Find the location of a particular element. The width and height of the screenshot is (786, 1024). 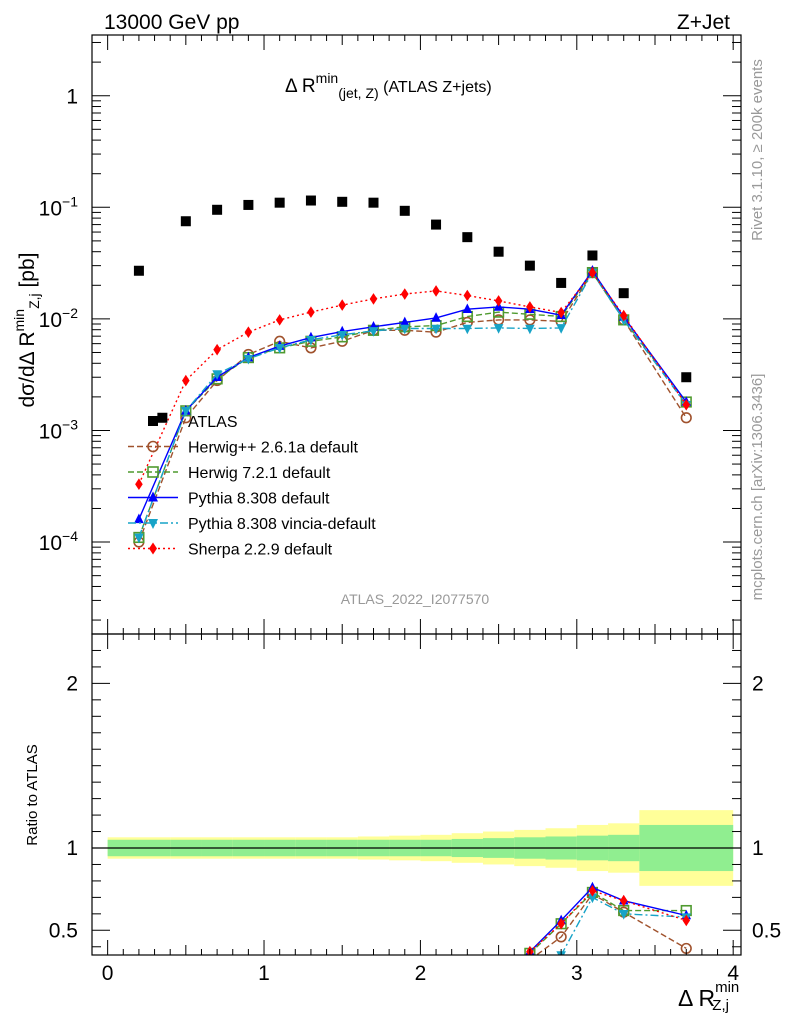

main-y-tick-label: 10⁻² is located at coordinates (59, 318).